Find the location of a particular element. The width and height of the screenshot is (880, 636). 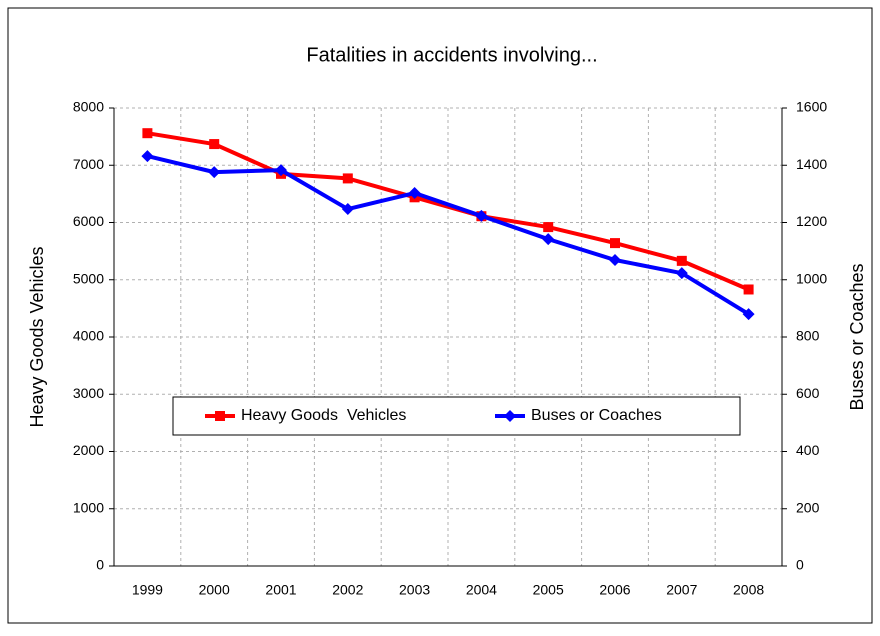

y2-tick-label: 600 is located at coordinates (808, 393).